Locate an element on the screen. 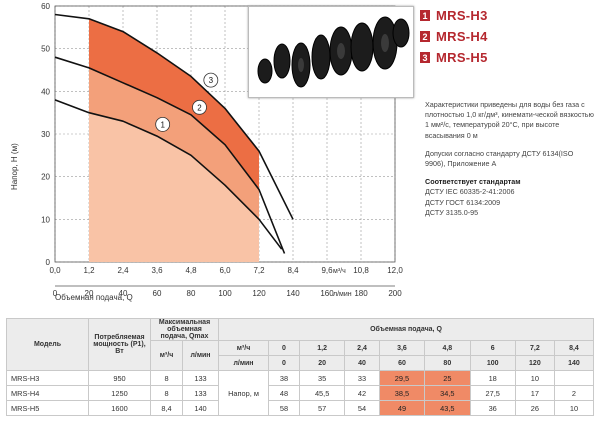 This screenshot has height=430, width=600. flow-l-cell: 20 is located at coordinates (322, 363).